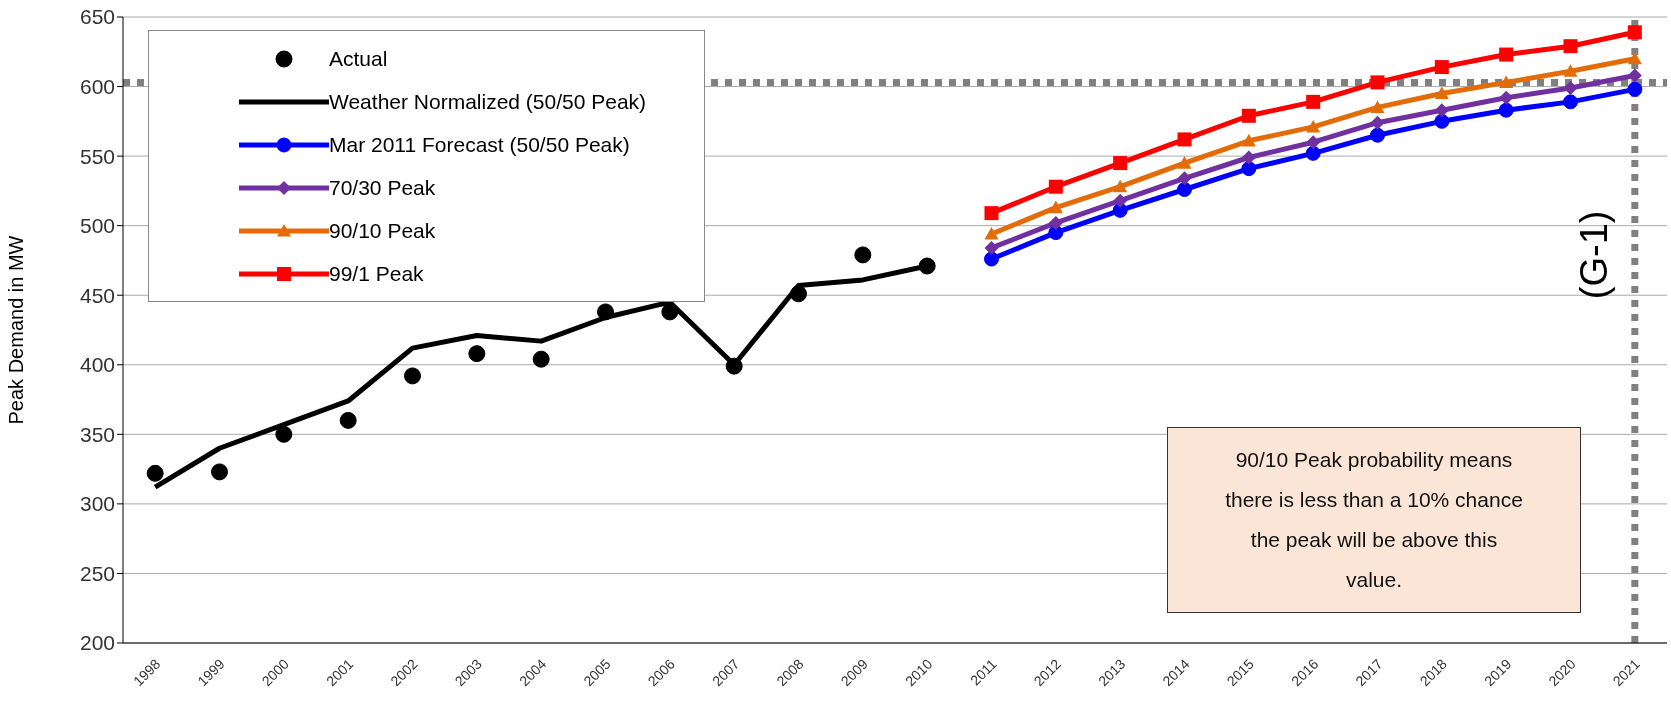 Image resolution: width=1671 pixels, height=703 pixels. Describe the element at coordinates (97, 643) in the screenshot. I see `y-tick-label: 200` at that location.